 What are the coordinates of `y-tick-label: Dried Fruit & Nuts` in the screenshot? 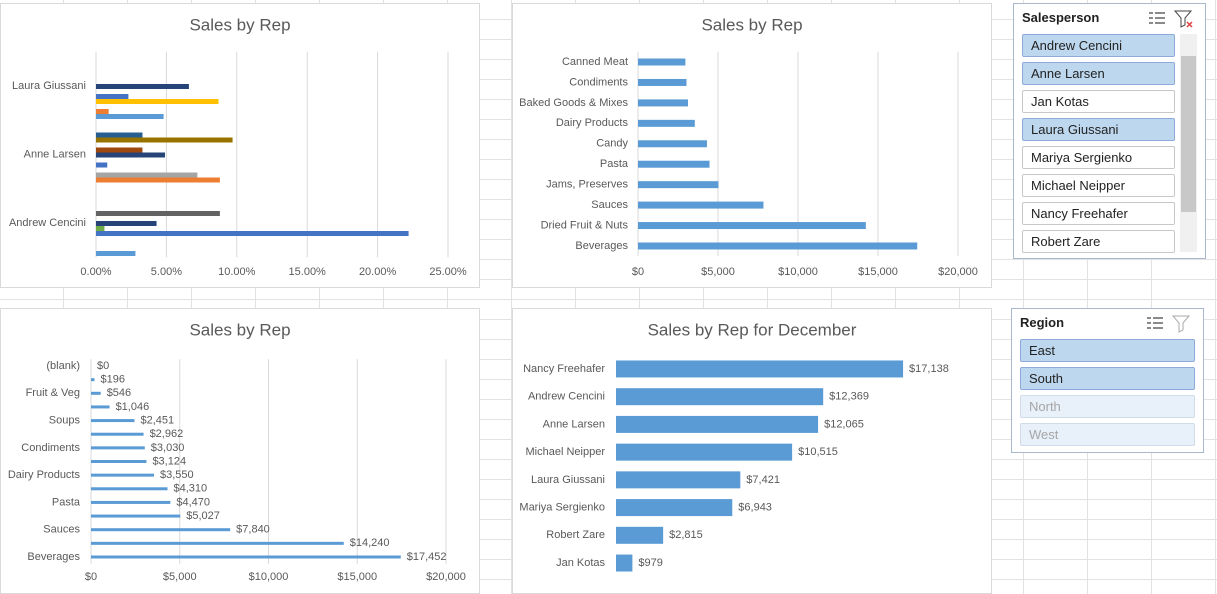 It's located at (585, 225).